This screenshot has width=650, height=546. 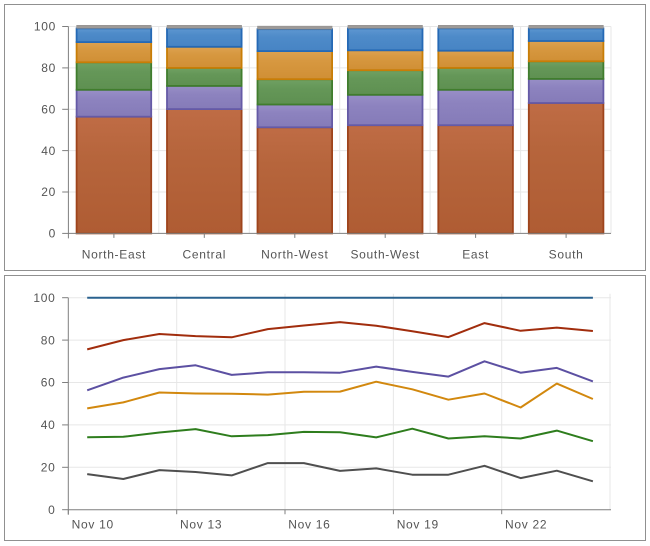 What do you see at coordinates (475, 254) in the screenshot?
I see `svg-text: East` at bounding box center [475, 254].